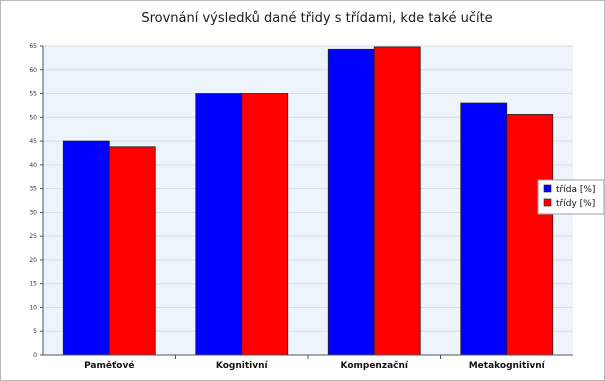  What do you see at coordinates (33, 236) in the screenshot?
I see `y-tick-label: 25` at bounding box center [33, 236].